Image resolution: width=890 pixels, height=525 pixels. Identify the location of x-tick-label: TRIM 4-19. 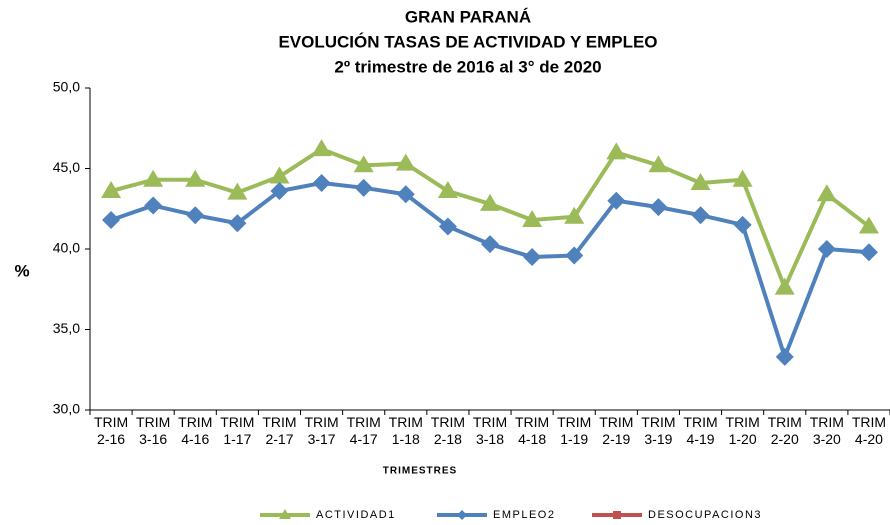
(700, 430).